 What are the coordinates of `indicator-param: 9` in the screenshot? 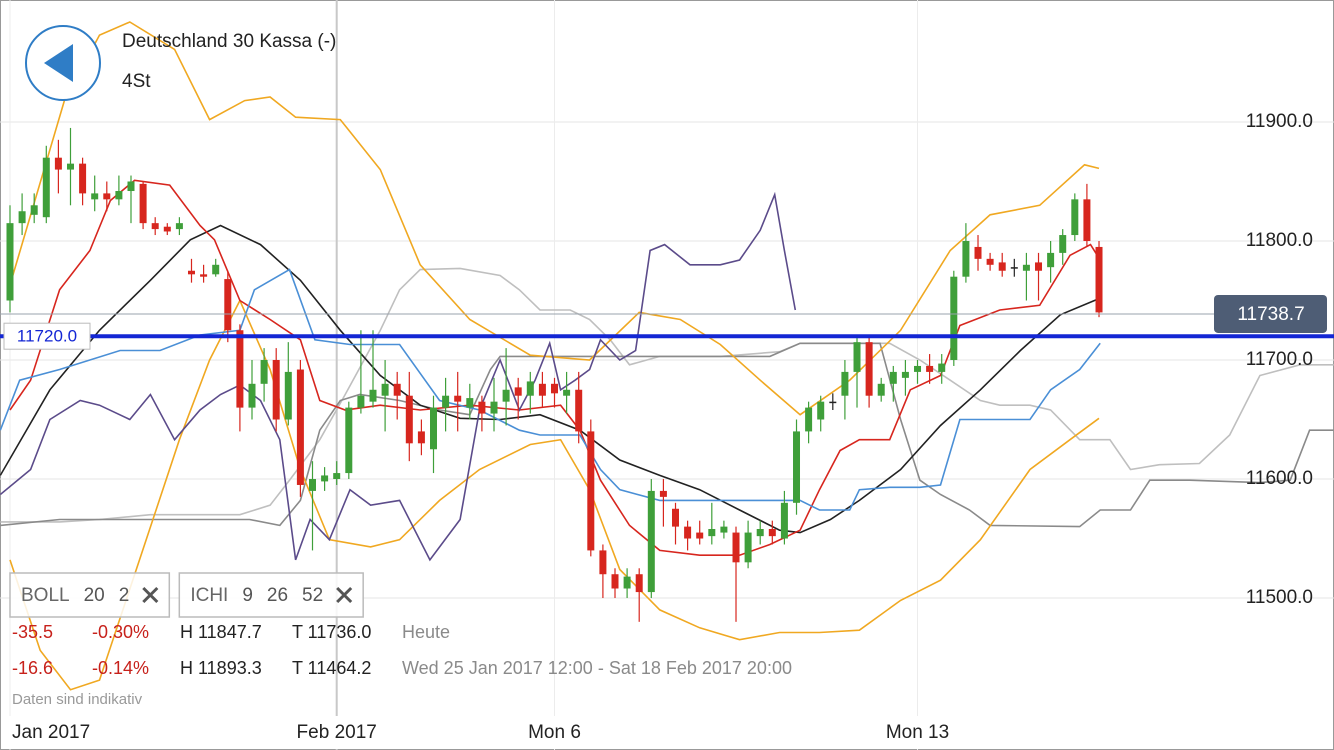 It's located at (247, 595).